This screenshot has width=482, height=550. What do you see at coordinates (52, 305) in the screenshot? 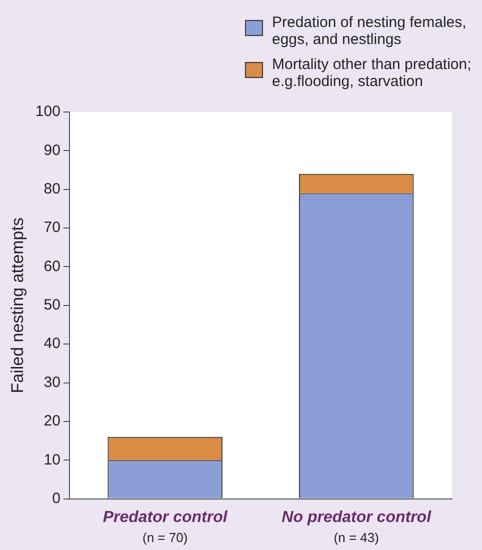
I see `y-tick-label: 50` at bounding box center [52, 305].